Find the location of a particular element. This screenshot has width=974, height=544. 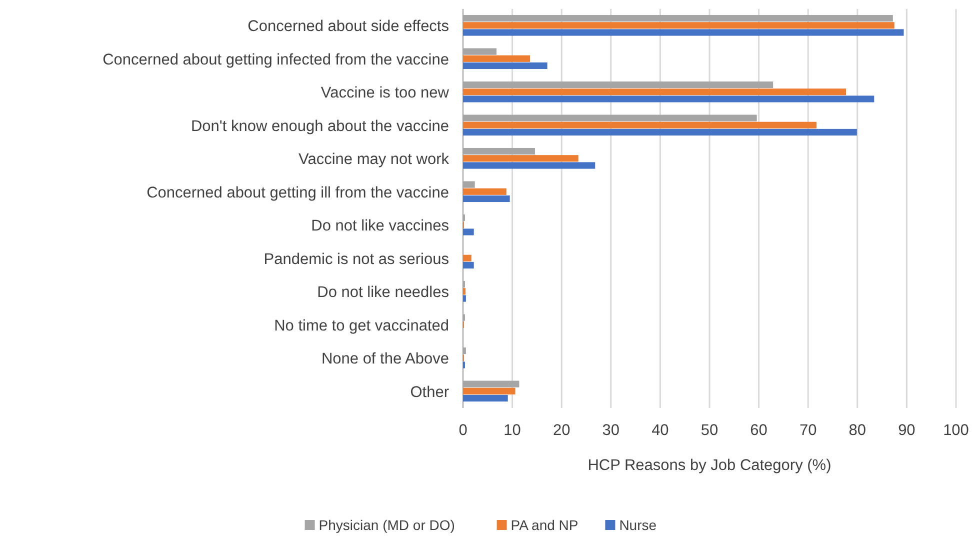

y-tick-label: No time to get vaccinated is located at coordinates (361, 325).